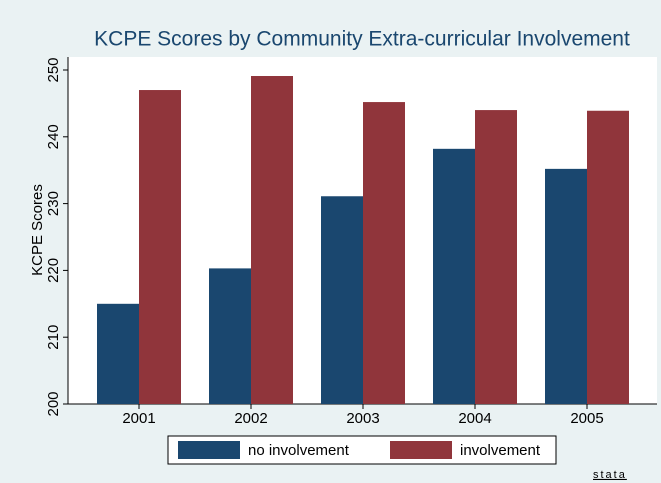 Image resolution: width=661 pixels, height=483 pixels. What do you see at coordinates (610, 475) in the screenshot?
I see `logo: stata` at bounding box center [610, 475].